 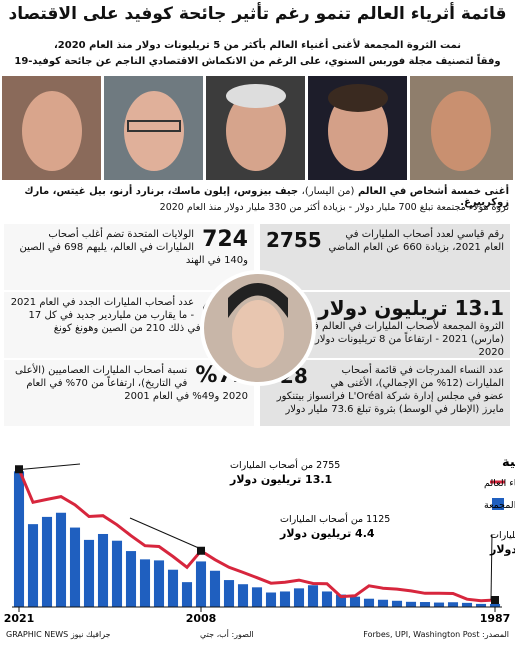 I want to click on center-photo, so click(x=258, y=328).